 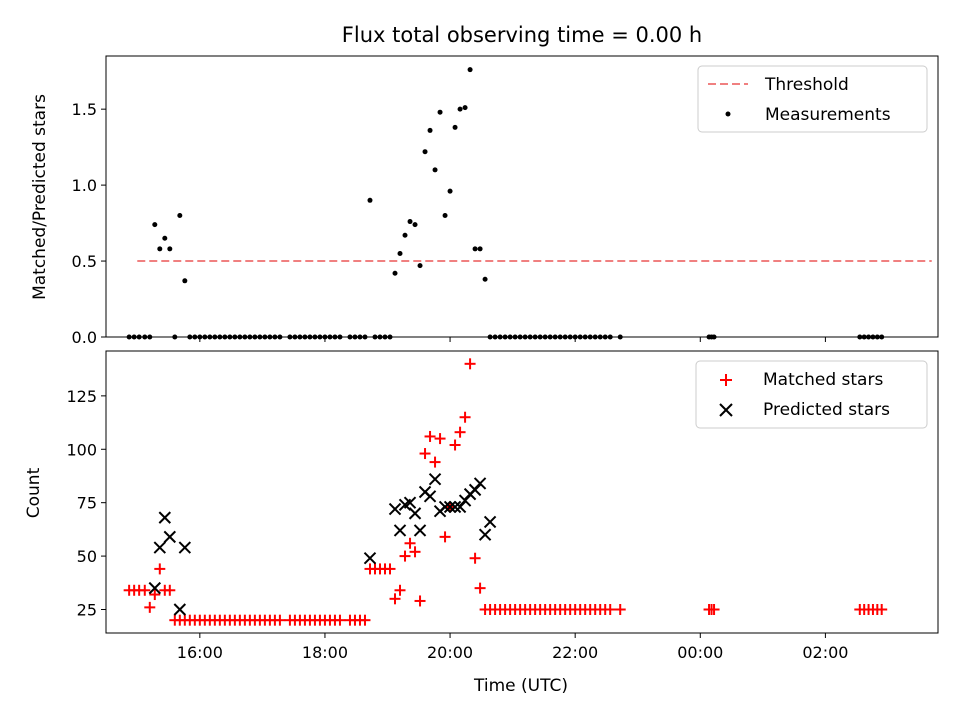 I want to click on y-tick-label: 0.5, so click(x=84, y=261).